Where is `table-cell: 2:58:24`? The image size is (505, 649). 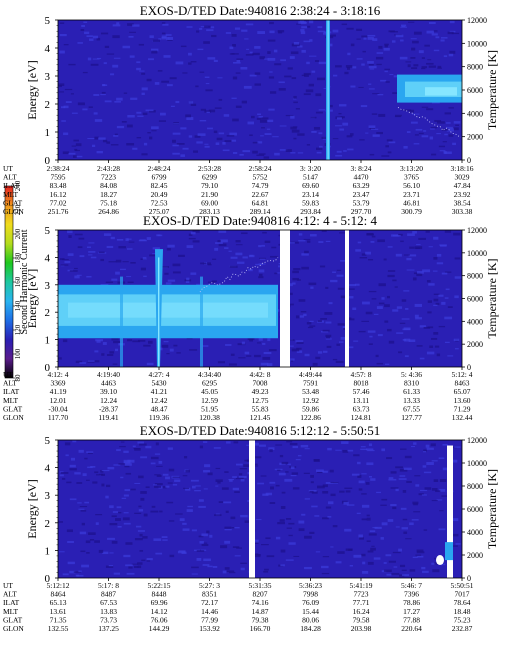
table-cell: 2:58:24 is located at coordinates (260, 168).